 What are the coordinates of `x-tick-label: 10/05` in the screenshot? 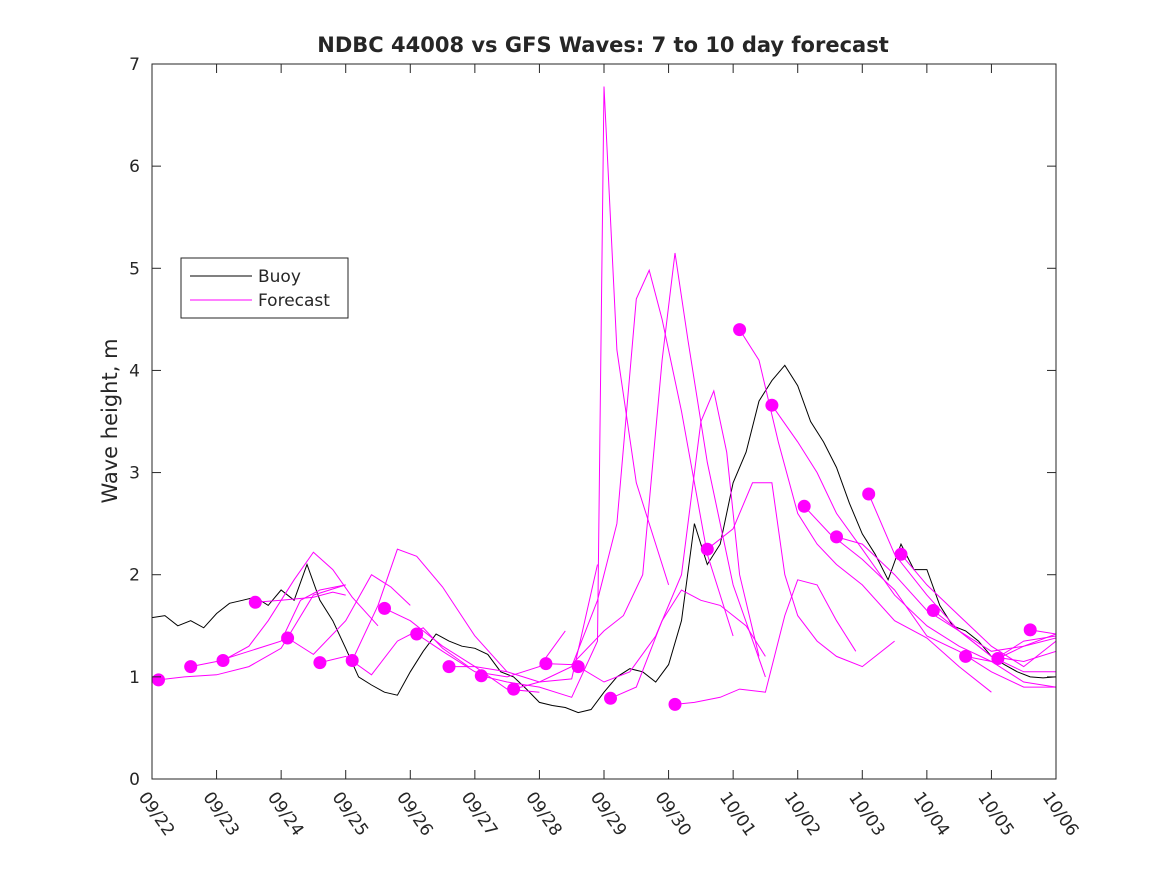 It's located at (995, 814).